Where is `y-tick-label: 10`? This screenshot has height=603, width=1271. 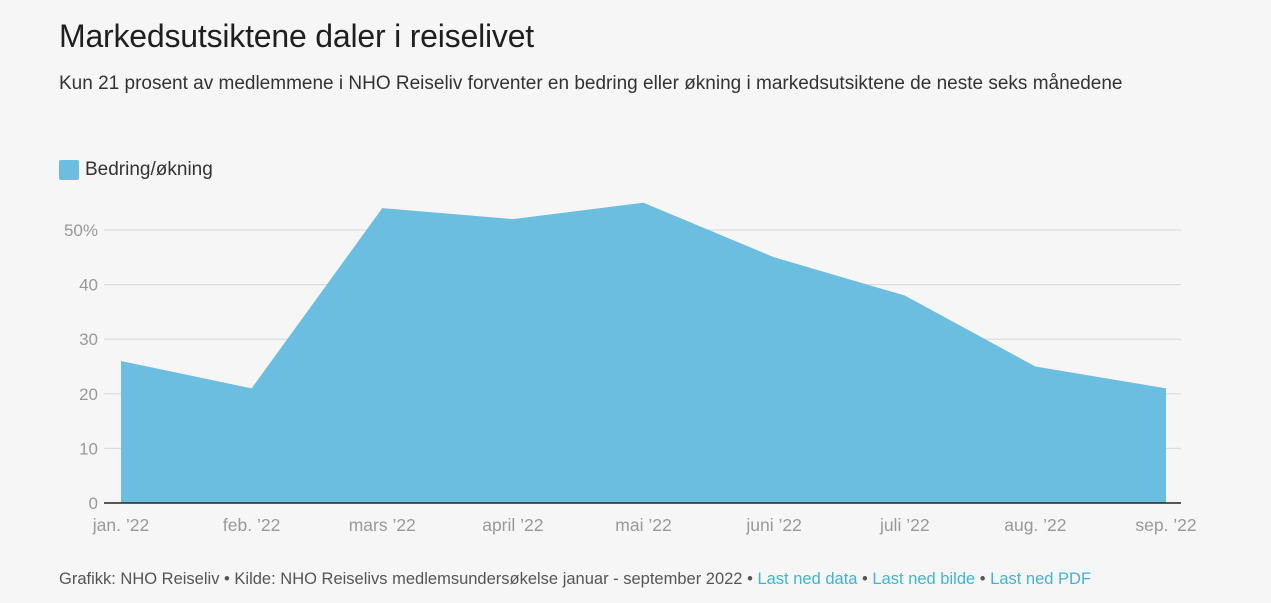 y-tick-label: 10 is located at coordinates (88, 448).